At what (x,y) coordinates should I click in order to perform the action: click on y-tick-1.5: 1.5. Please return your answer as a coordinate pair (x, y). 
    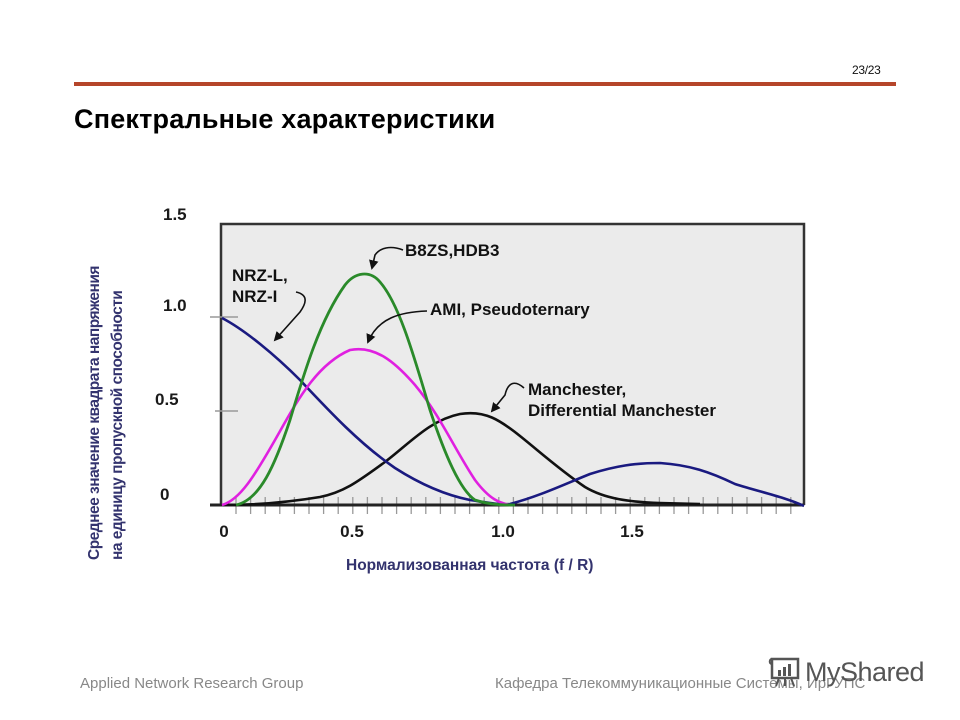
    Looking at the image, I should click on (175, 214).